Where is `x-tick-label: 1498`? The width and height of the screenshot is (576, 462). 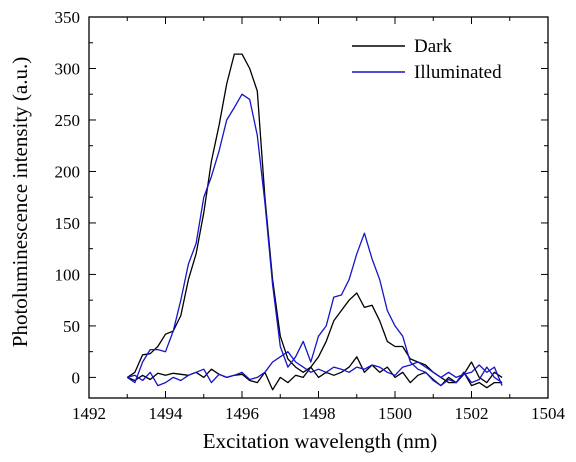
x-tick-label: 1498 is located at coordinates (319, 413).